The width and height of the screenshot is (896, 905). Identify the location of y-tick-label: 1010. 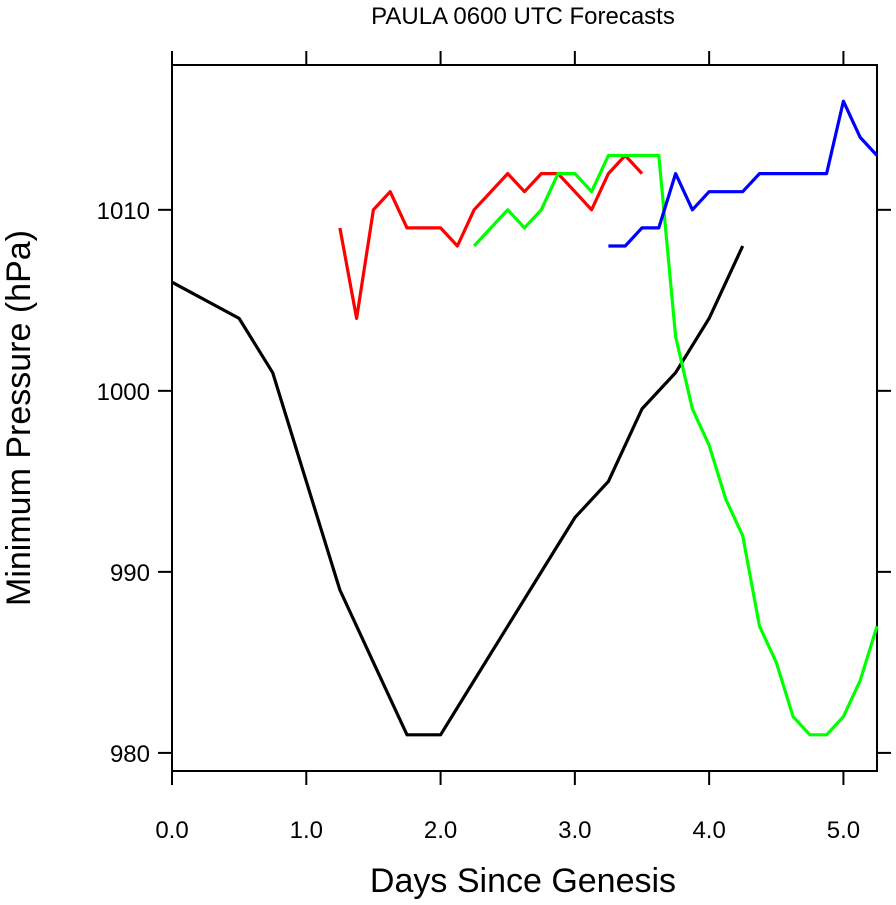
(123, 211).